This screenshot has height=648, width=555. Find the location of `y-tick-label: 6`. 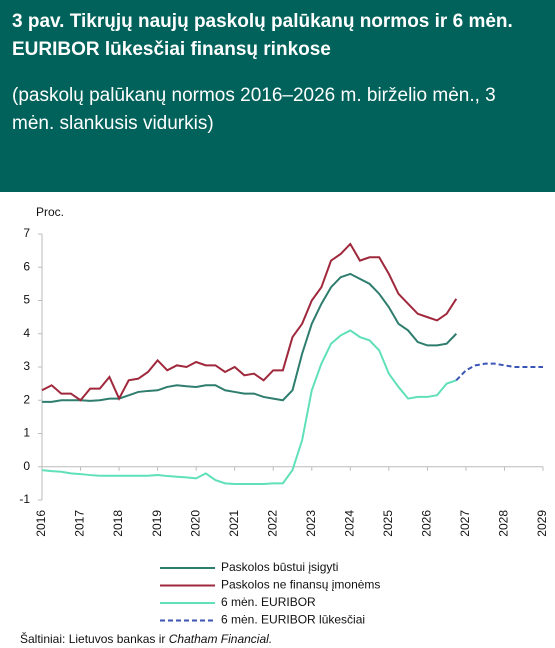

y-tick-label: 6 is located at coordinates (26, 266).